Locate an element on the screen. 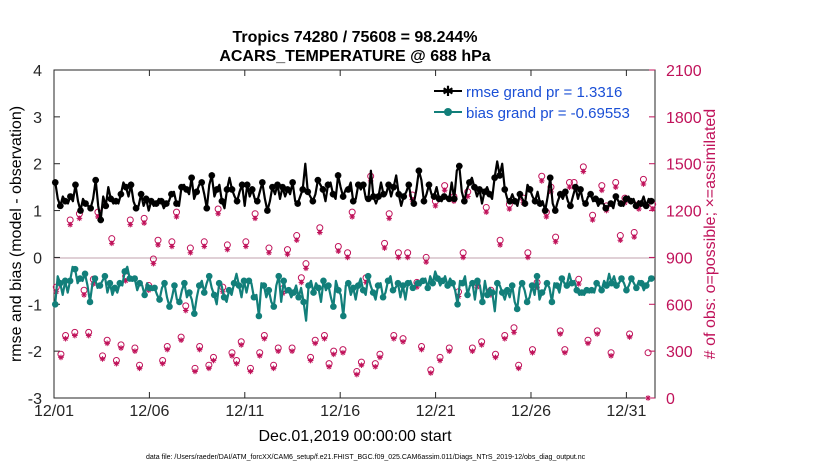  y2-tick-label: 600 is located at coordinates (679, 305).